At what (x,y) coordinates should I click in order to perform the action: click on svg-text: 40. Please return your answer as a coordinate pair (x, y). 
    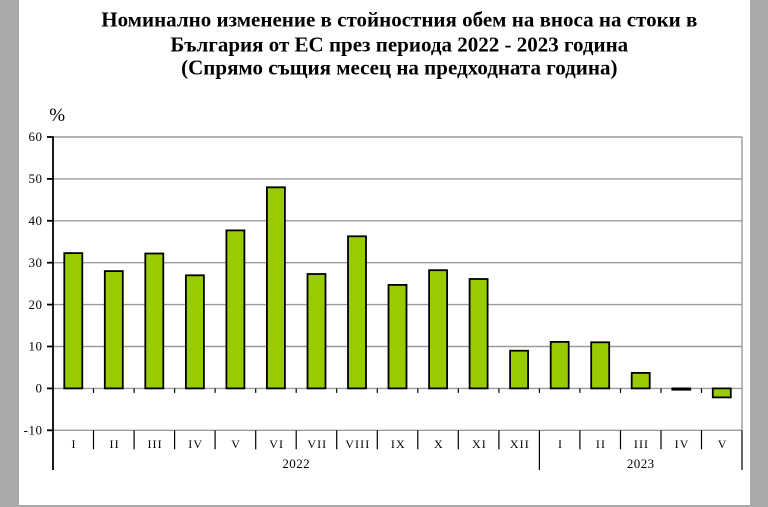
    Looking at the image, I should click on (36, 220).